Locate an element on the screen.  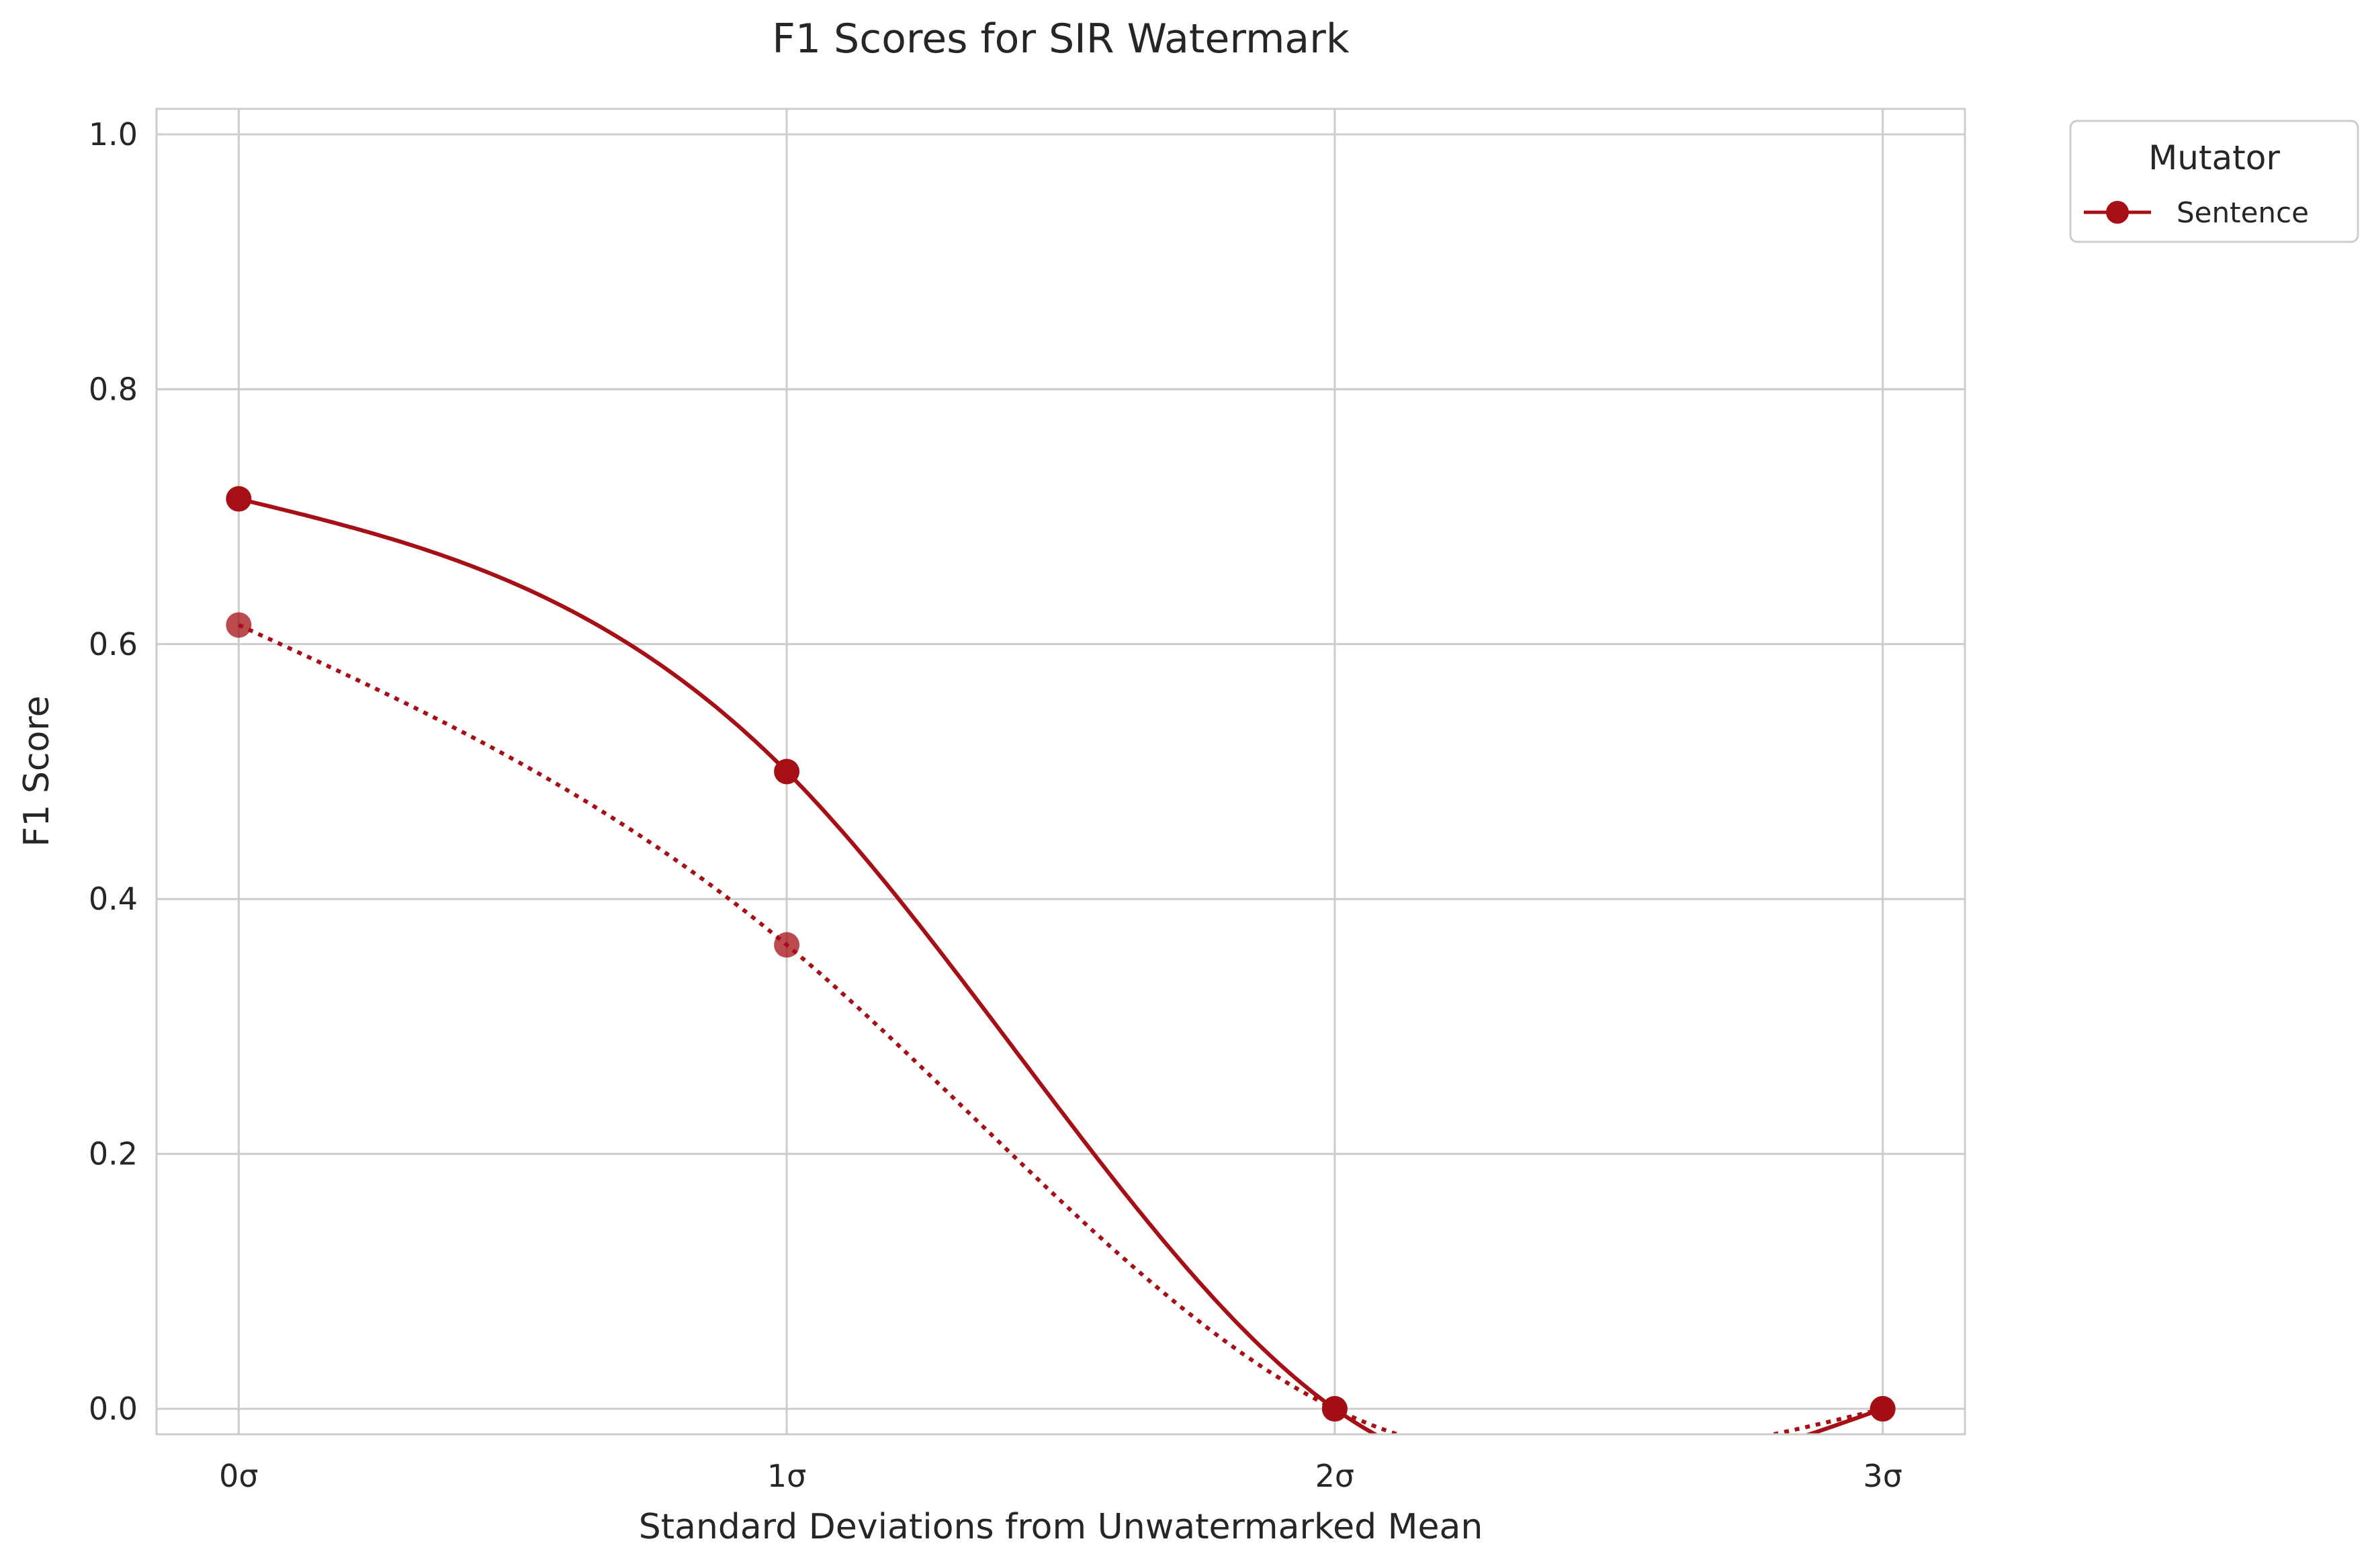
chart-title: F1 Scores for SIR Watermark is located at coordinates (1060, 38).